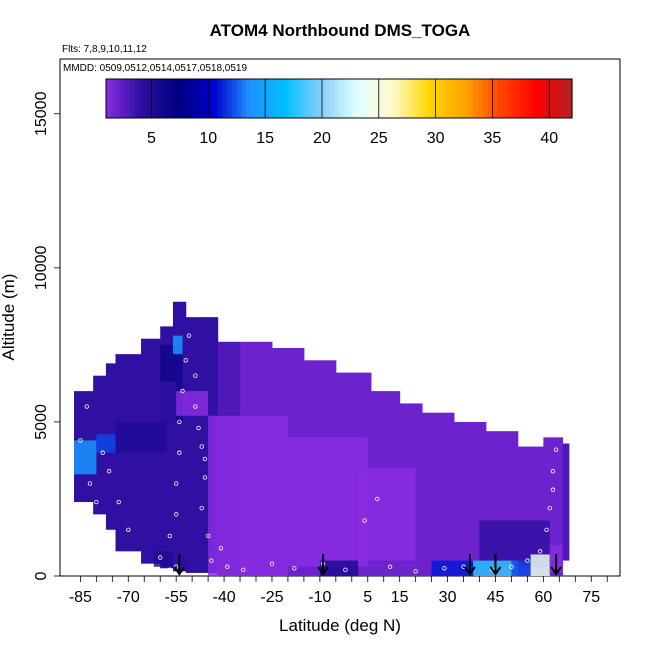 The image size is (650, 655). Describe the element at coordinates (338, 591) in the screenshot. I see `x-axis: -85 -70 -55 -40 -25 -10 5 15 30 45 60 75` at that location.